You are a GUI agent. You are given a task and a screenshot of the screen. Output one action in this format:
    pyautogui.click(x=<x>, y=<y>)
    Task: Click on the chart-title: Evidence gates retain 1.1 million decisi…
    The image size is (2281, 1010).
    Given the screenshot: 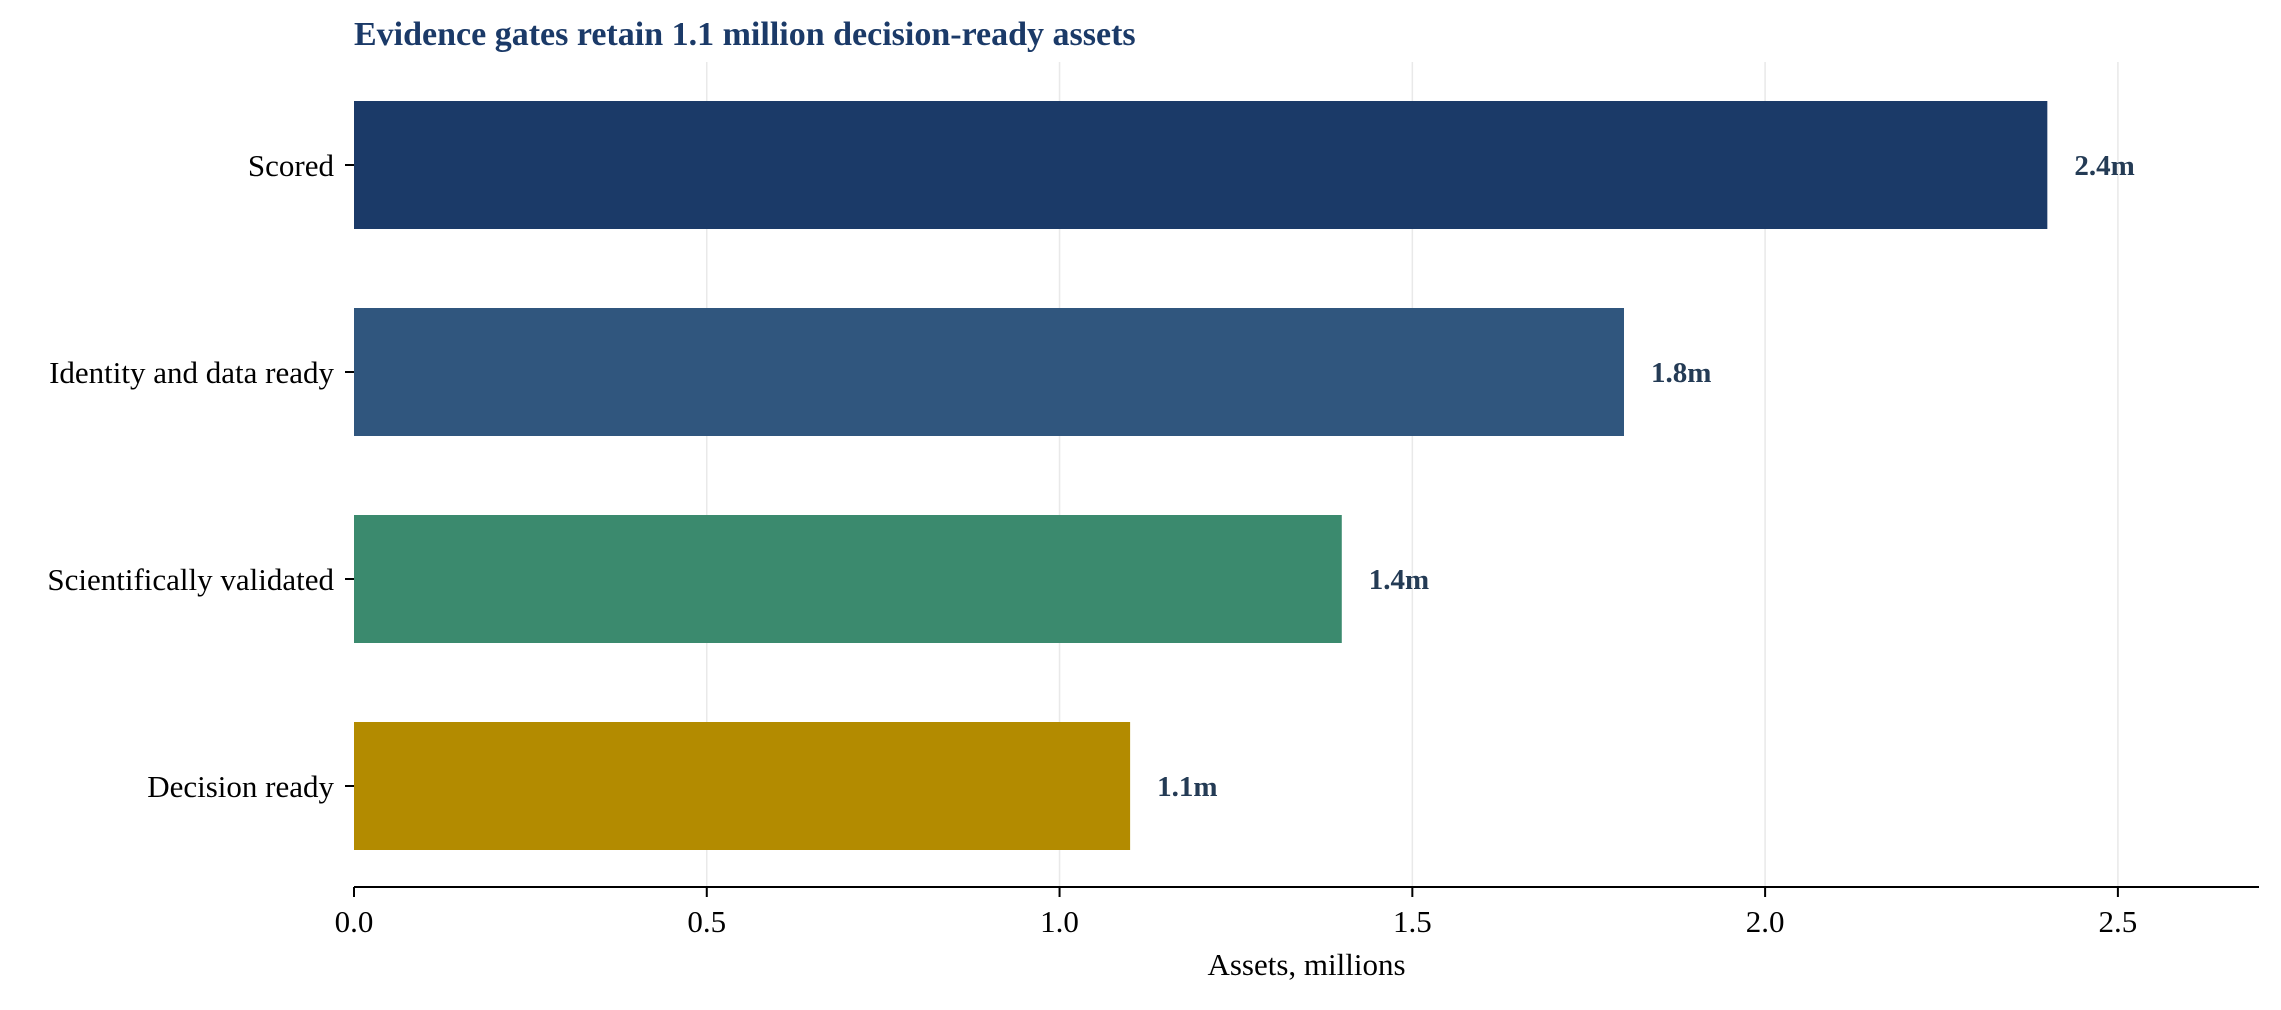 What is the action you would take?
    pyautogui.click(x=745, y=34)
    